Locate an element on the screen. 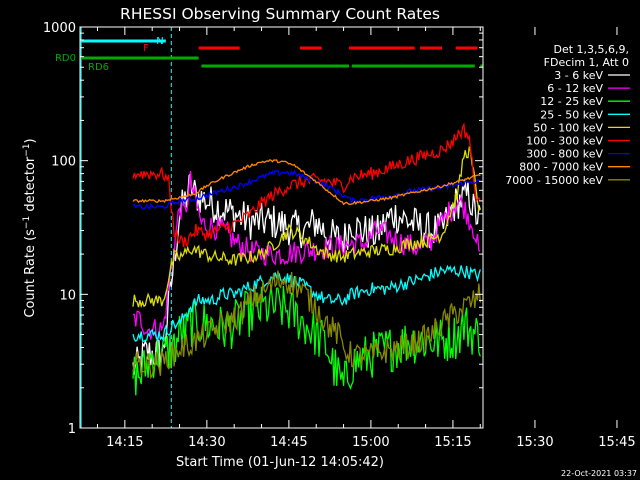 Image resolution: width=640 pixels, height=480 pixels. y-tick-label-10: 10 is located at coordinates (67, 295).